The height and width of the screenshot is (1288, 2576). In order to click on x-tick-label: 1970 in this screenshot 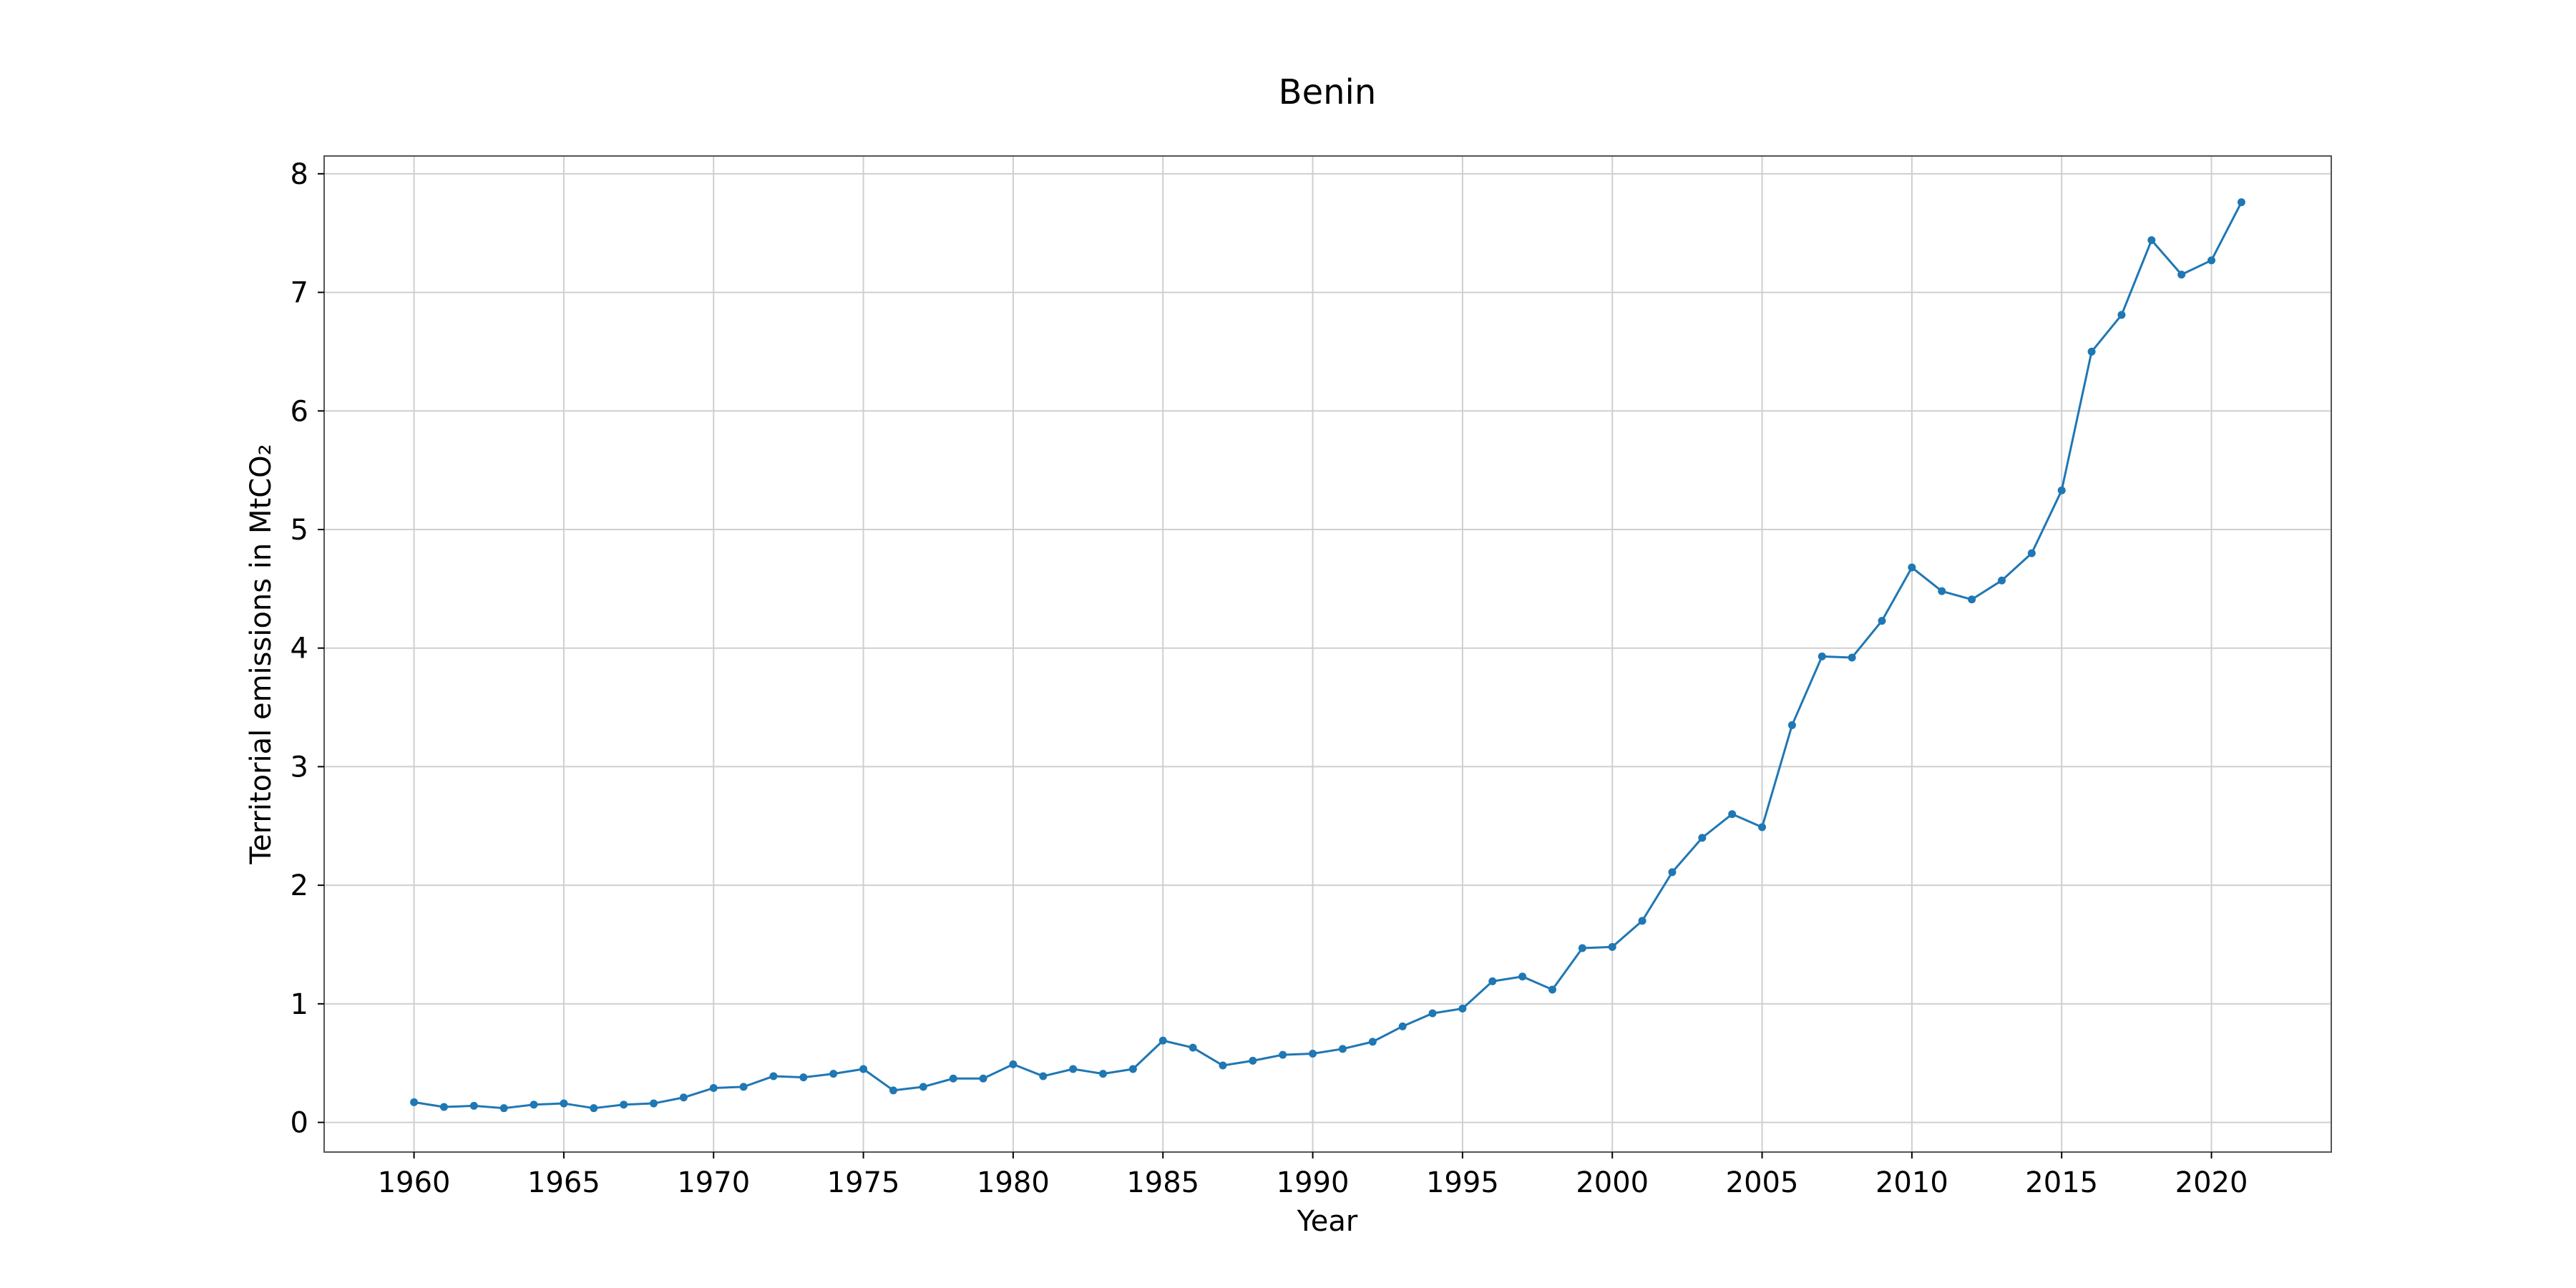, I will do `click(713, 1182)`.